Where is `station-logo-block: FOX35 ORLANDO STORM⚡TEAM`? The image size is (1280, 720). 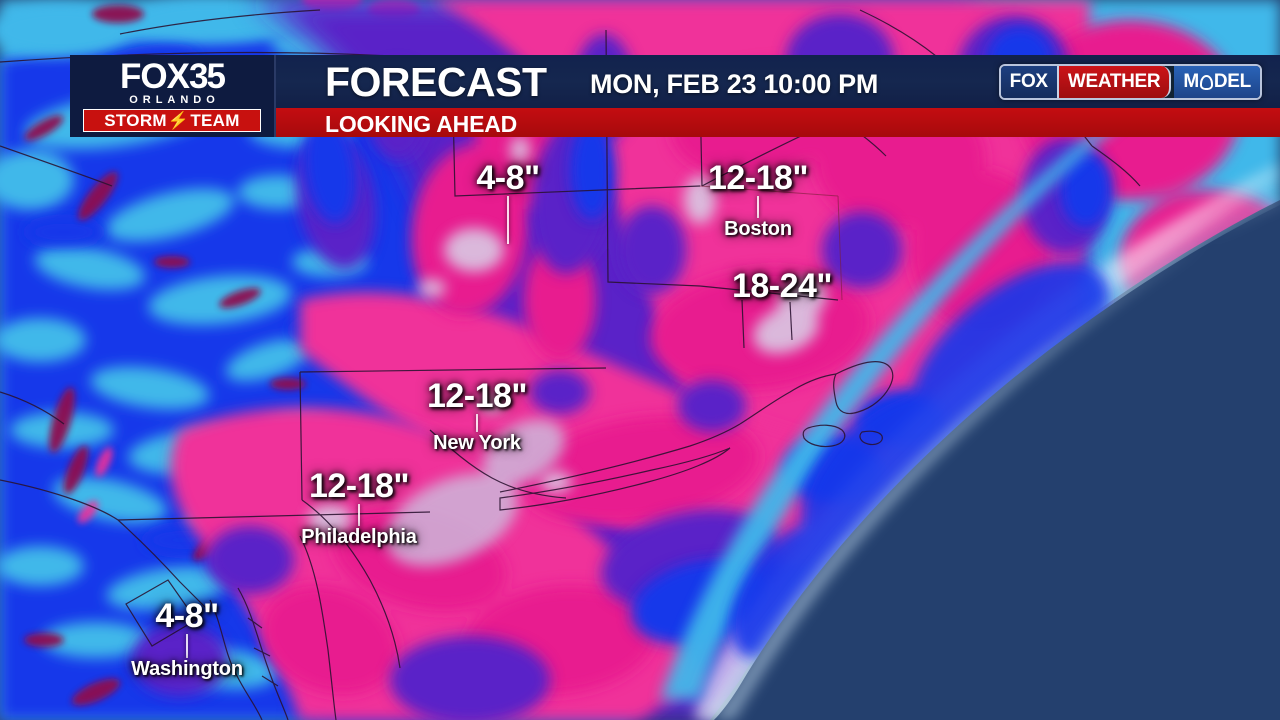
station-logo-block: FOX35 ORLANDO STORM⚡TEAM is located at coordinates (173, 96).